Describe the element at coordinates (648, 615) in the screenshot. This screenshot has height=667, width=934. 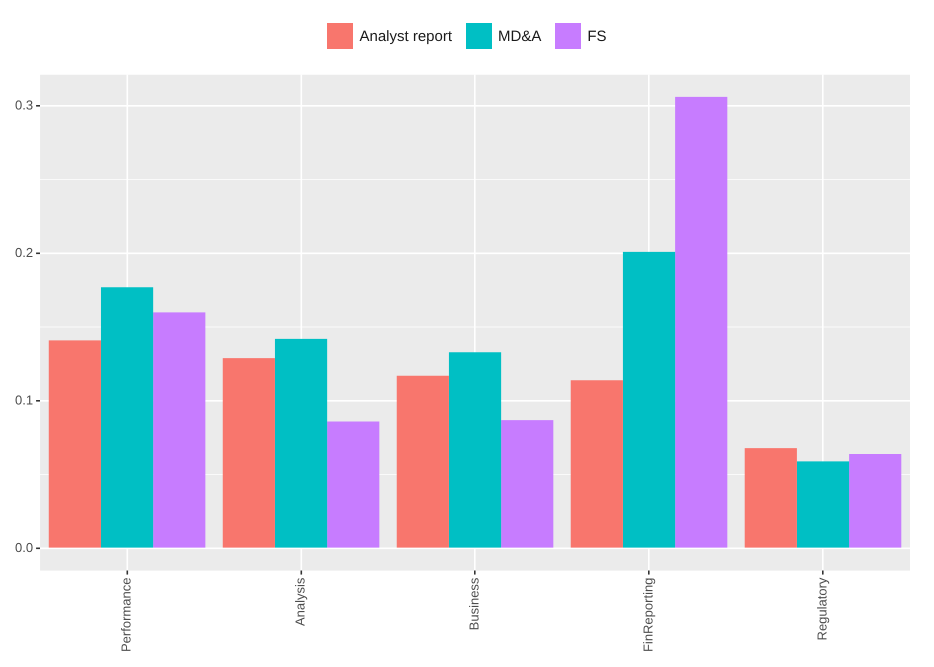
I see `x-tick-label: FinReporting` at that location.